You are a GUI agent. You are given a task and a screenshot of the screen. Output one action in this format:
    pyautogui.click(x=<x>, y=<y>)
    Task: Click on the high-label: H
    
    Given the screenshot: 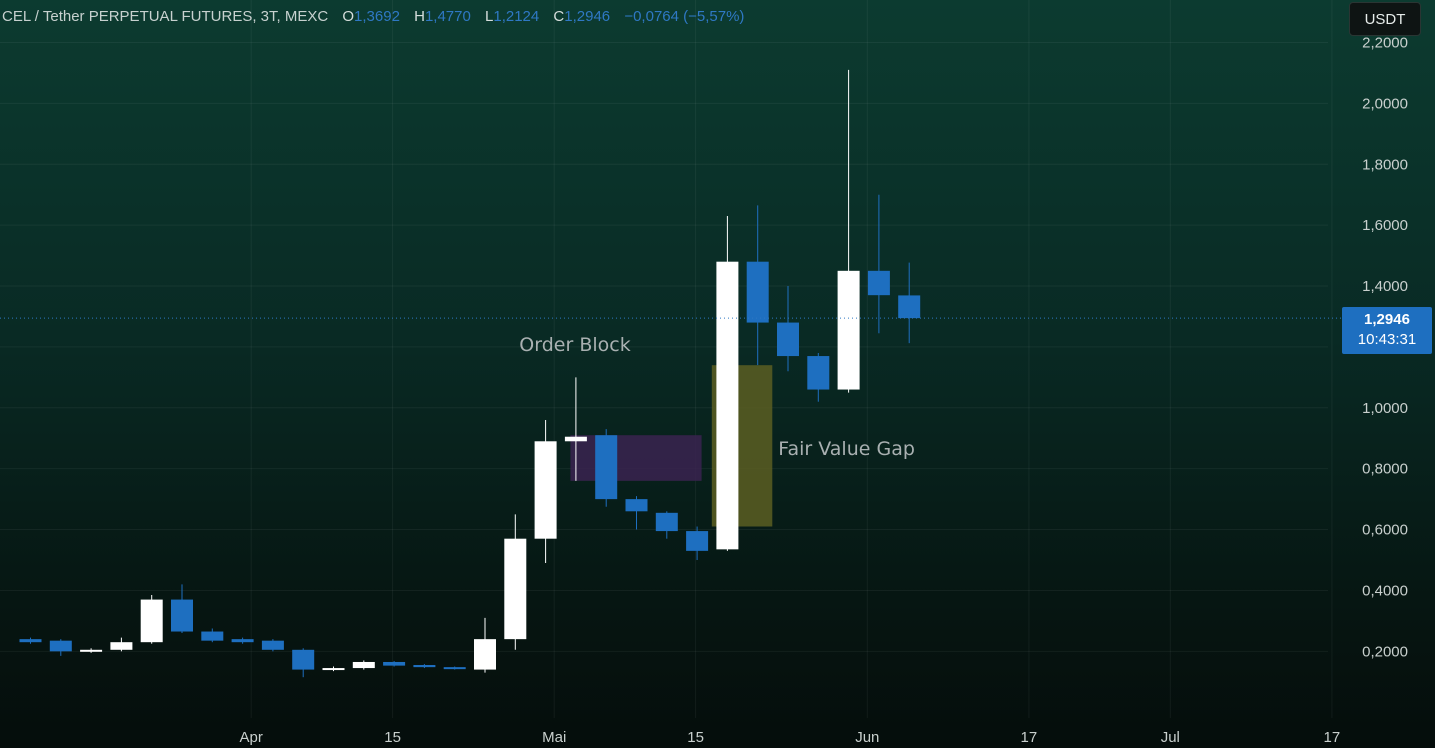 What is the action you would take?
    pyautogui.click(x=419, y=16)
    